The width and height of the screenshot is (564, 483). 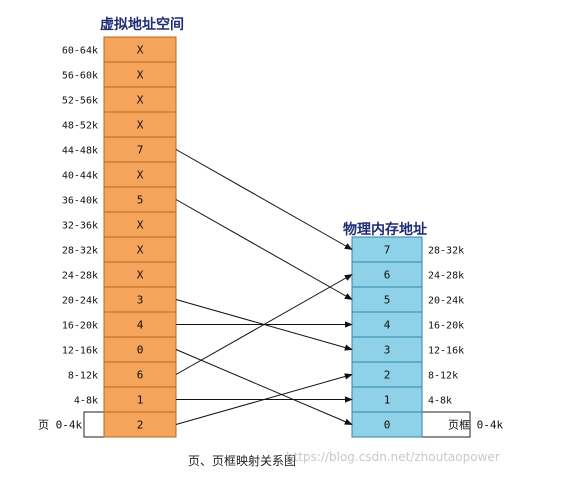 I want to click on physical-frame-value: 3, so click(x=387, y=350).